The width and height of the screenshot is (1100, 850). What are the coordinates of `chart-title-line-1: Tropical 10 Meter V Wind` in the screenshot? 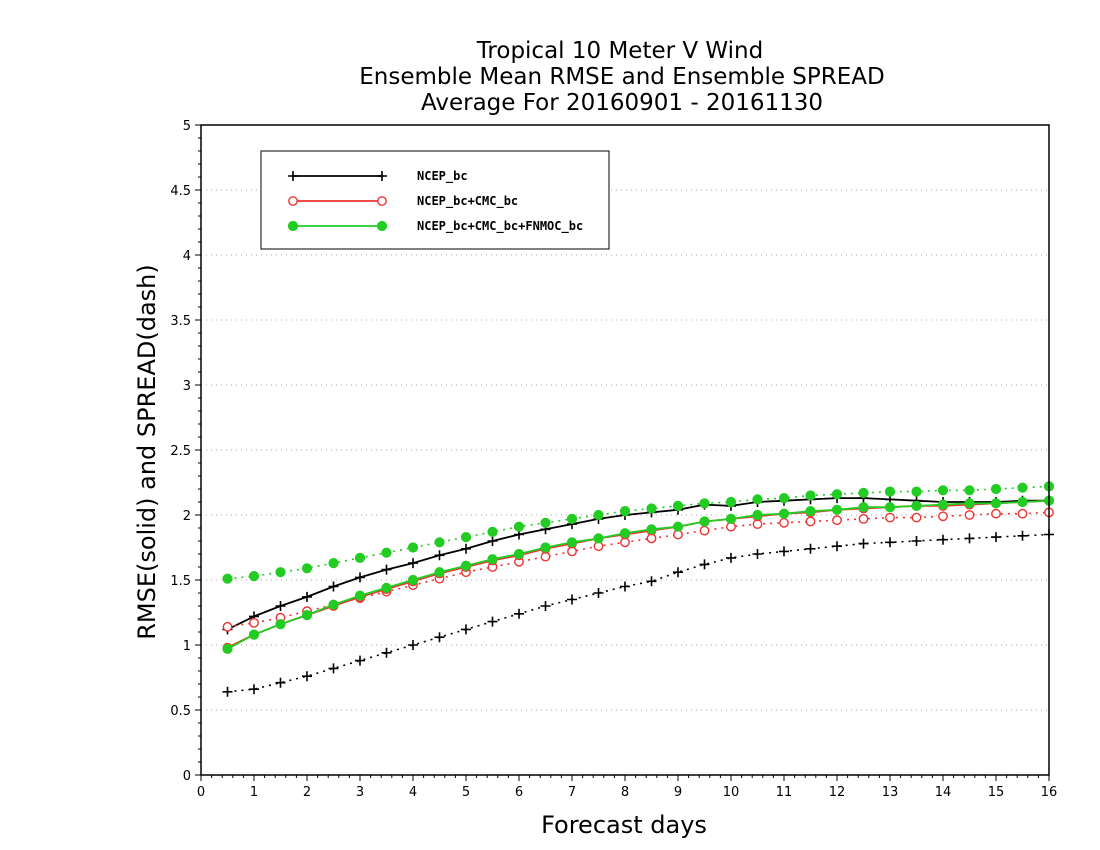 It's located at (619, 51).